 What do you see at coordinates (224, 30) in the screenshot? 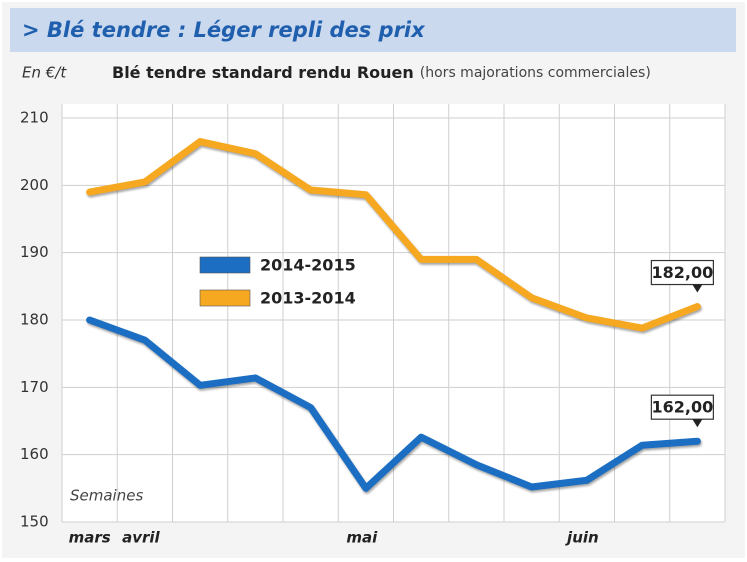
I see `chart-title: > Blé tendre : Léger repli des prix` at bounding box center [224, 30].